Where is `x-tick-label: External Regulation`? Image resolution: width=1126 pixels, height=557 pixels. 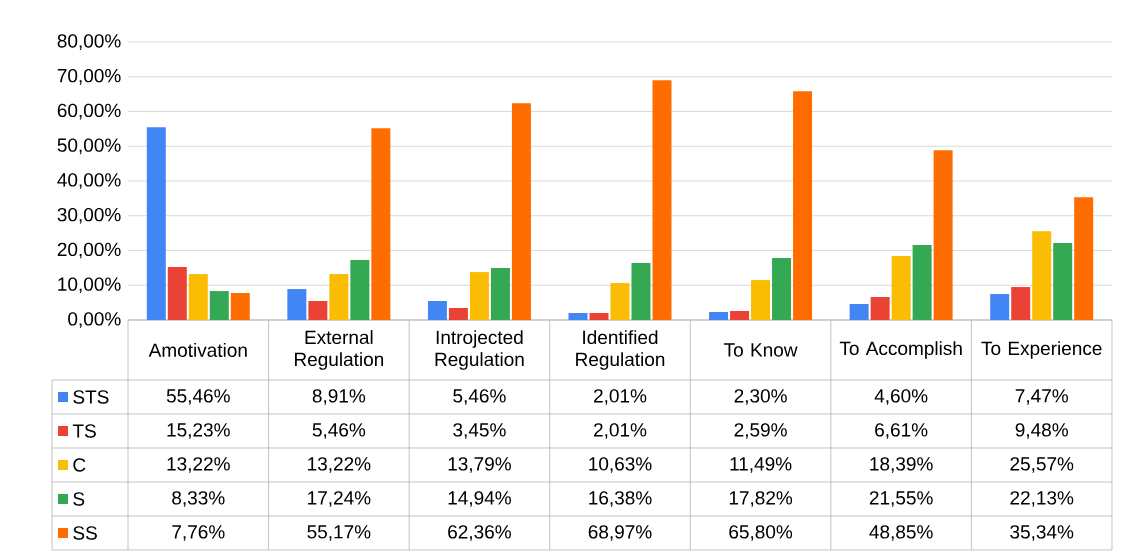 x-tick-label: External Regulation is located at coordinates (339, 350).